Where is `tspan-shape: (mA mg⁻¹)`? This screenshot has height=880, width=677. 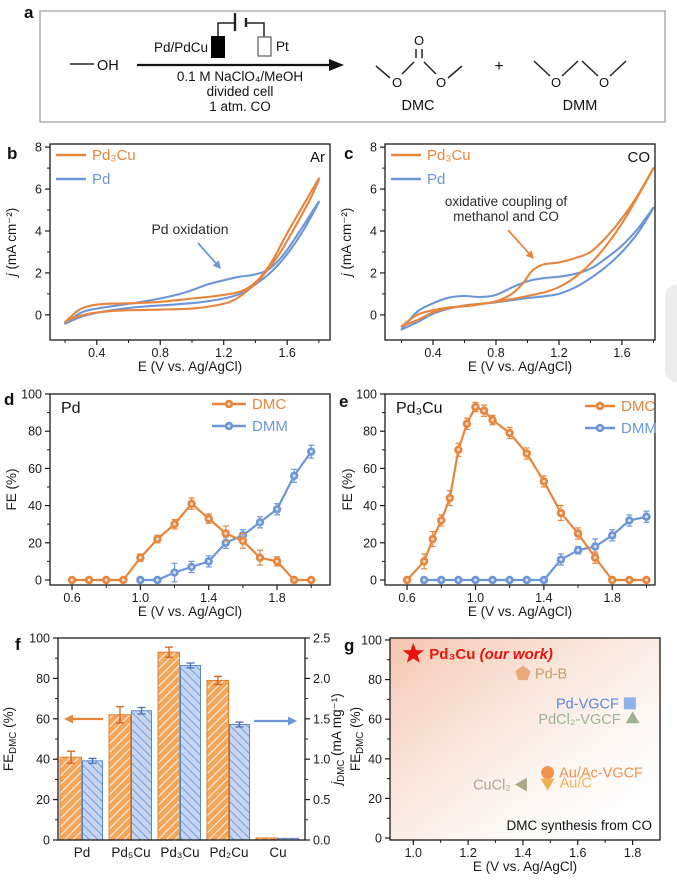 tspan-shape: (mA mg⁻¹) is located at coordinates (336, 726).